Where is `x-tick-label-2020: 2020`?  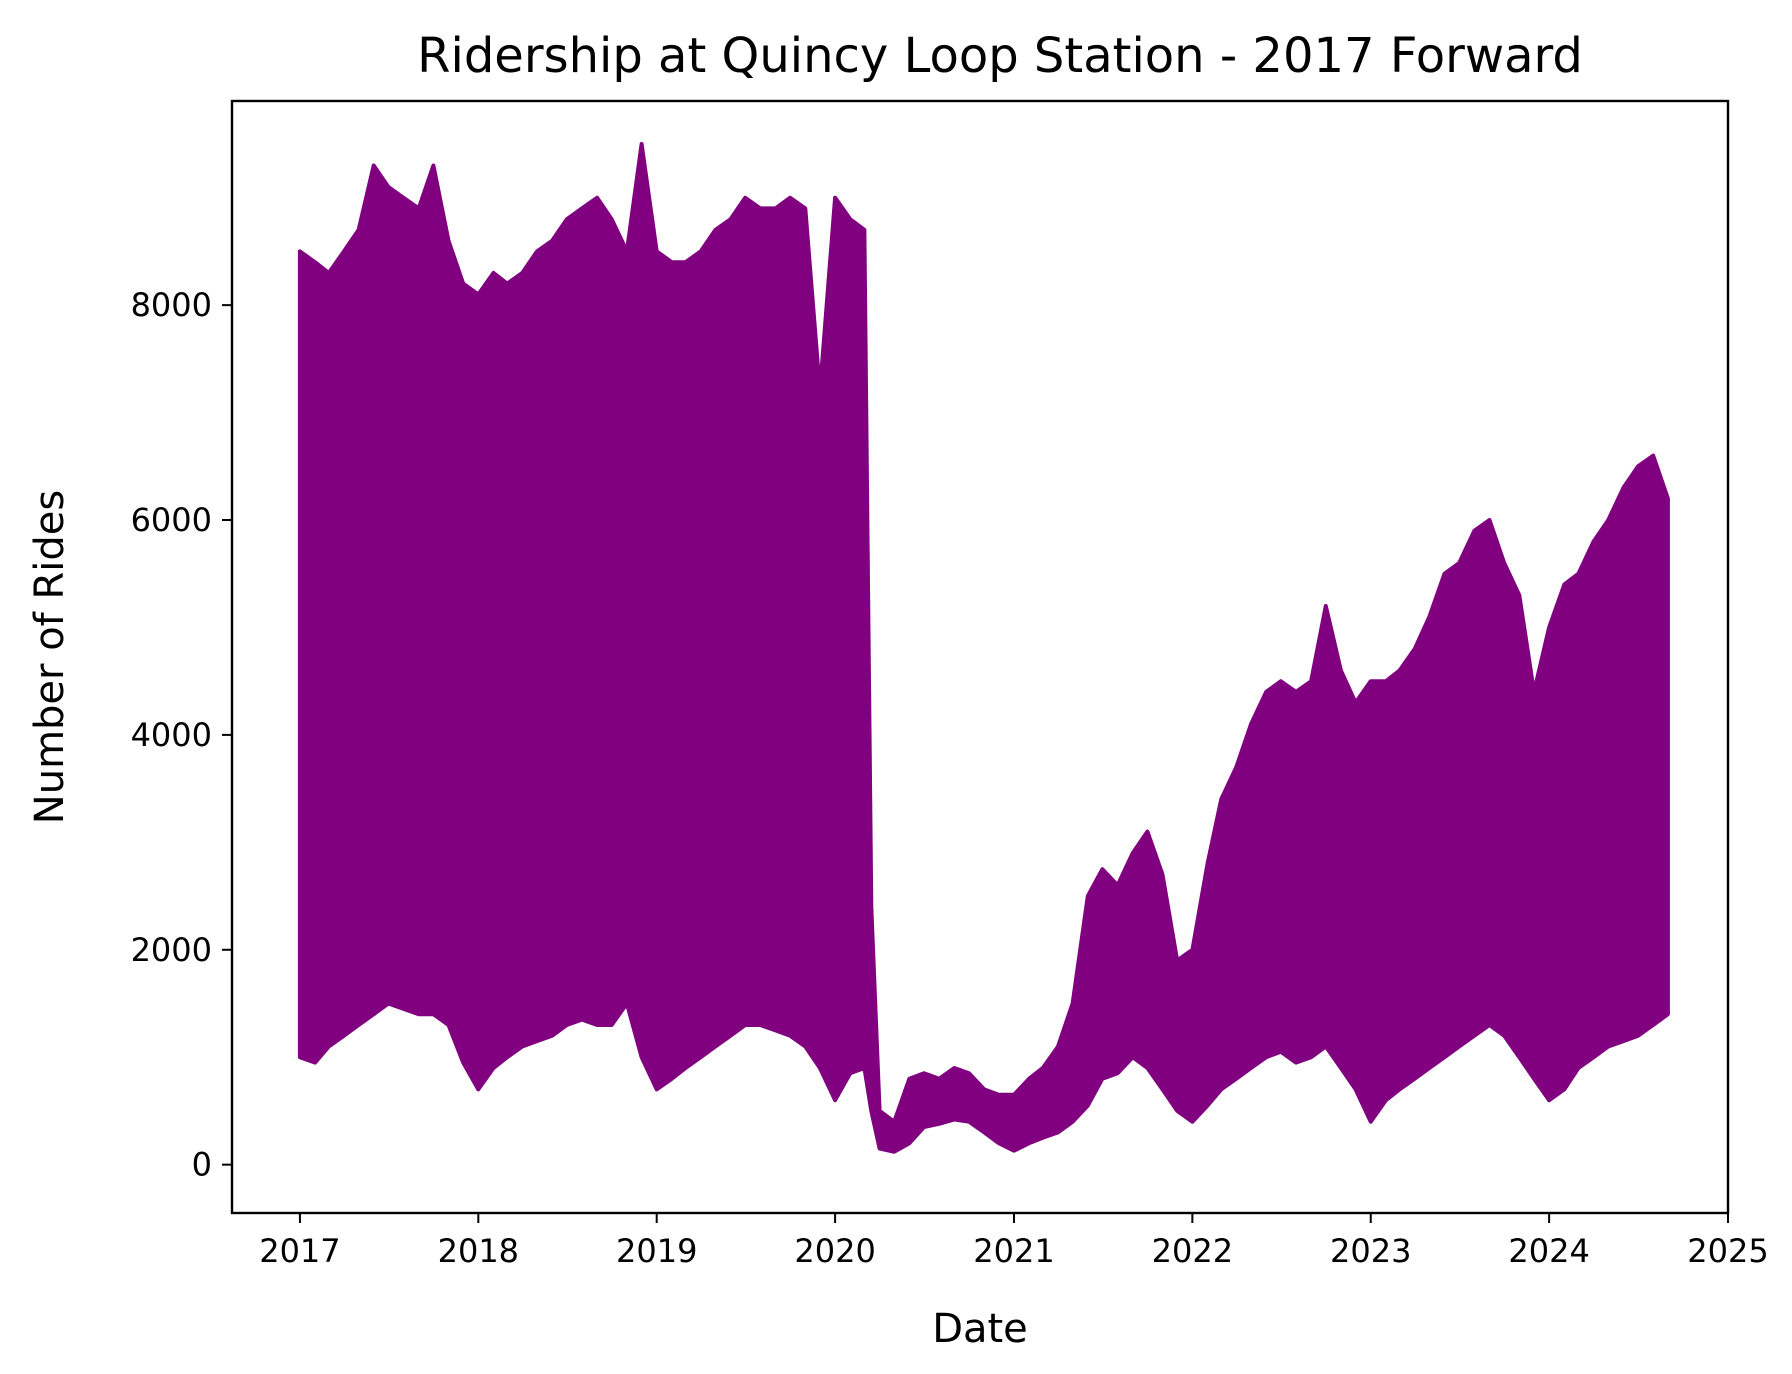 x-tick-label-2020: 2020 is located at coordinates (834, 1251).